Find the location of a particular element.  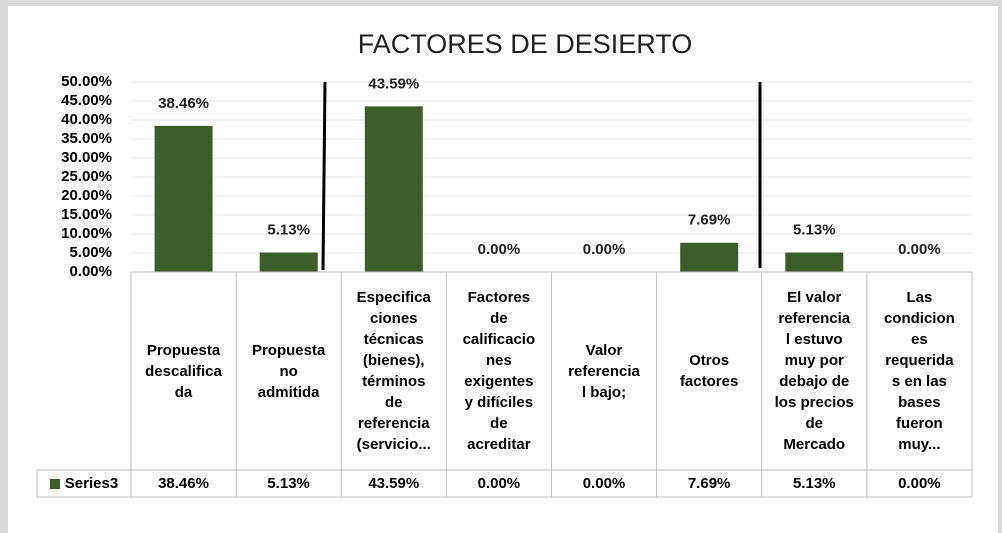

drawn-line is located at coordinates (324, 176).